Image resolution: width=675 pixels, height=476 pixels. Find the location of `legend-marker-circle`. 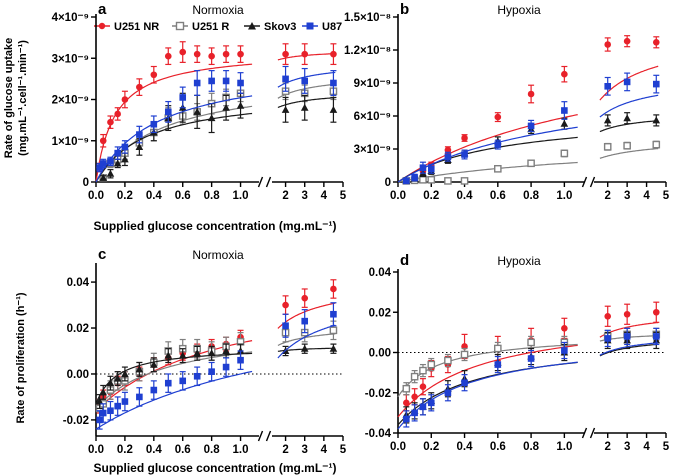

legend-marker-circle is located at coordinates (102, 26).